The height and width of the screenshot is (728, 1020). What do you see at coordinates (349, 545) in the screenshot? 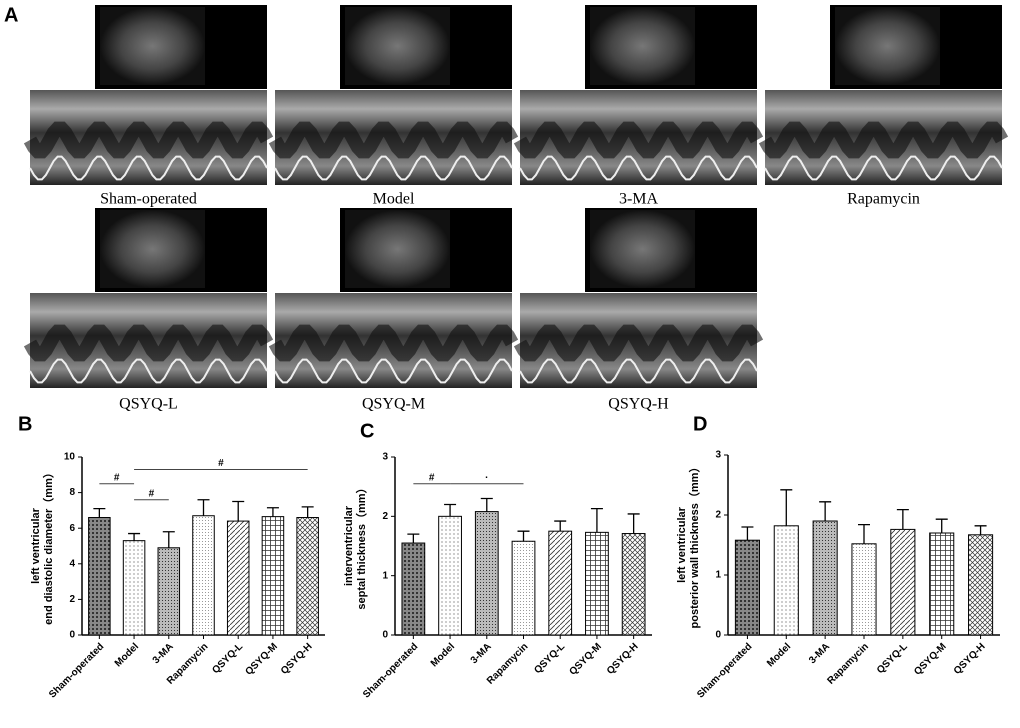
I see `y-axis-label-line: interventricular` at bounding box center [349, 545].